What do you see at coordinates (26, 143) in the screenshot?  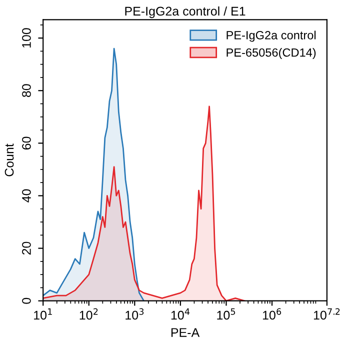 I see `y-tick-label: 60` at bounding box center [26, 143].